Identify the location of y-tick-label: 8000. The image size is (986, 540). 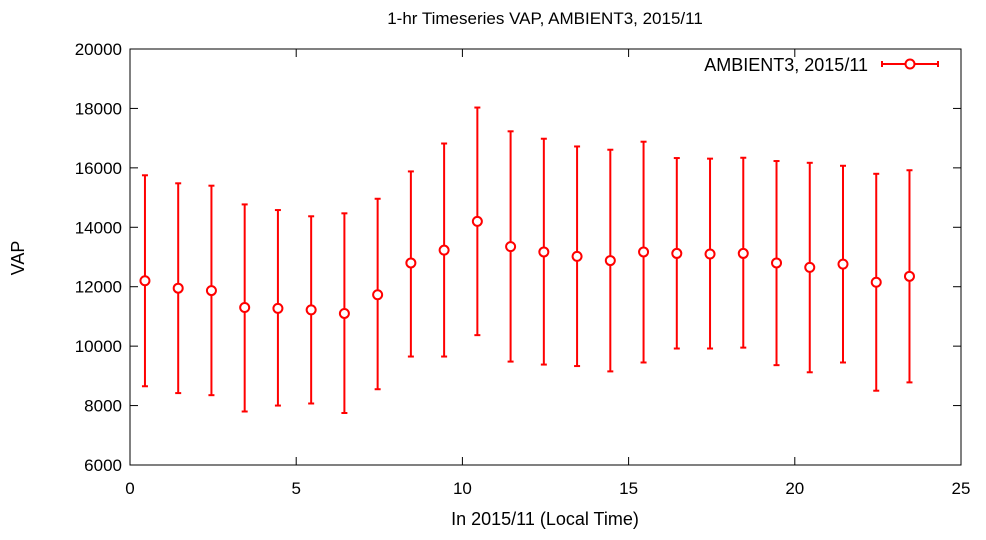
(103, 406).